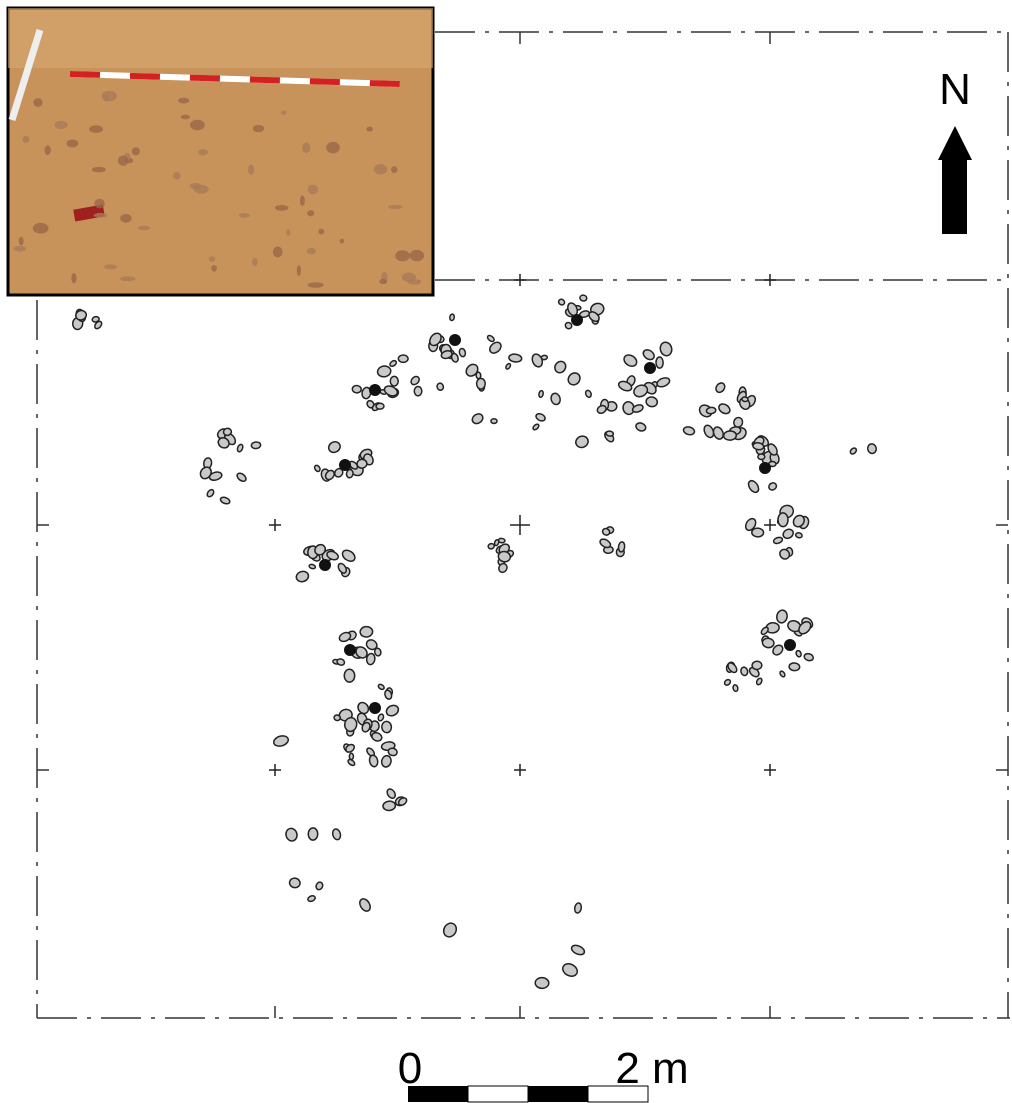  I want to click on photo-area, so click(220, 38).